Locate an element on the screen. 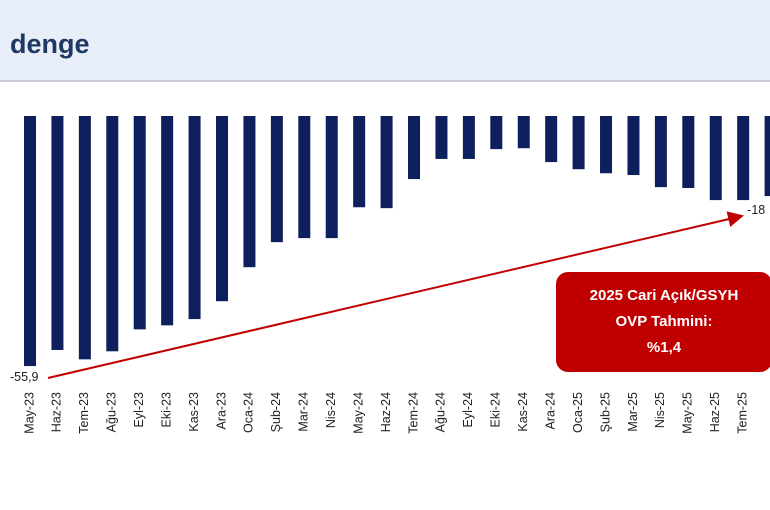 Image resolution: width=770 pixels, height=510 pixels. x-tick-label: Şub-24 is located at coordinates (276, 412).